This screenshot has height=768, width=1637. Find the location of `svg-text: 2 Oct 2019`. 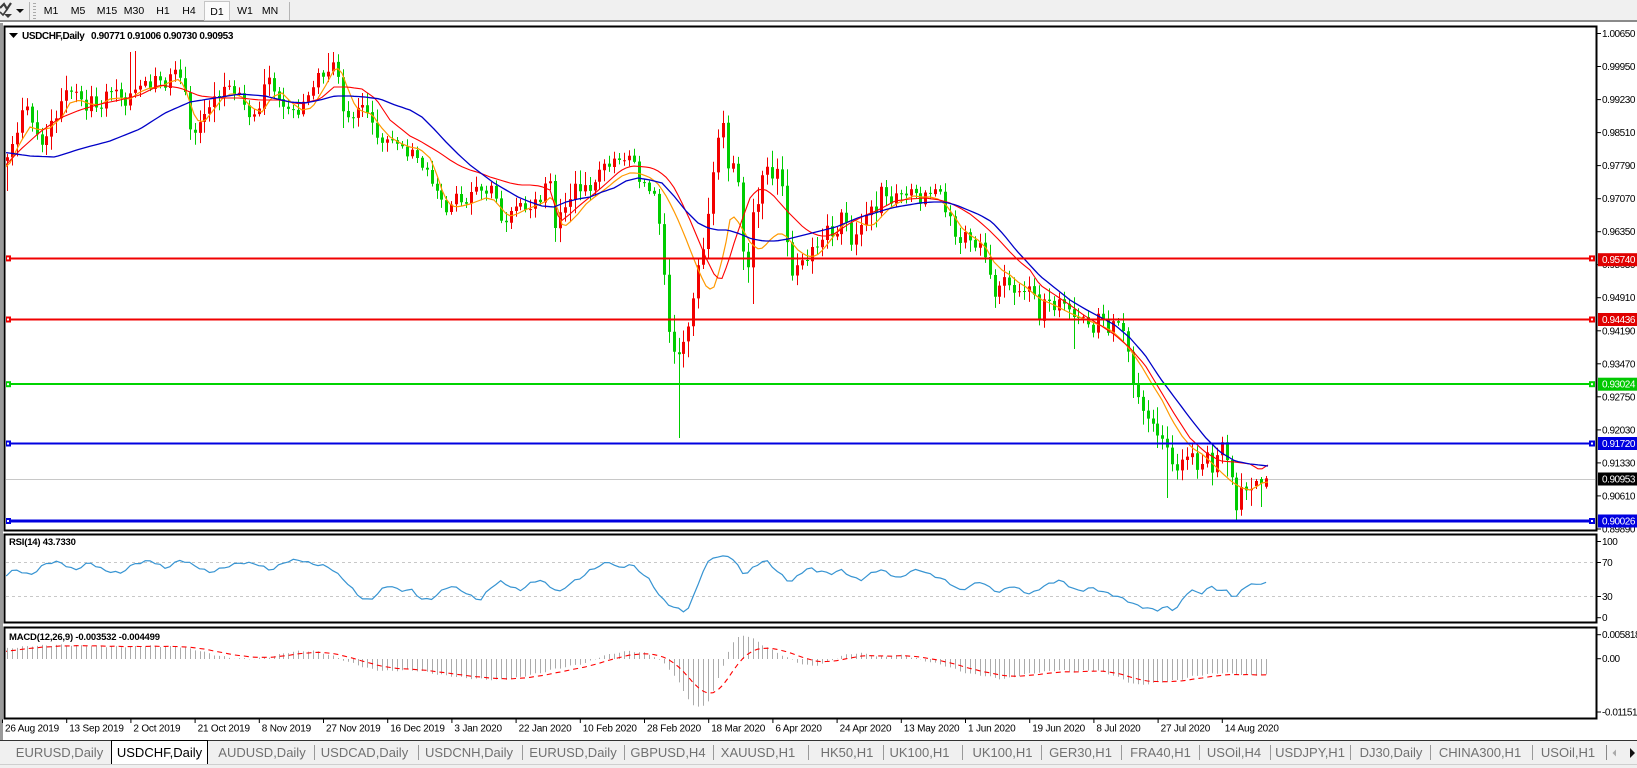

svg-text: 2 Oct 2019 is located at coordinates (157, 729).